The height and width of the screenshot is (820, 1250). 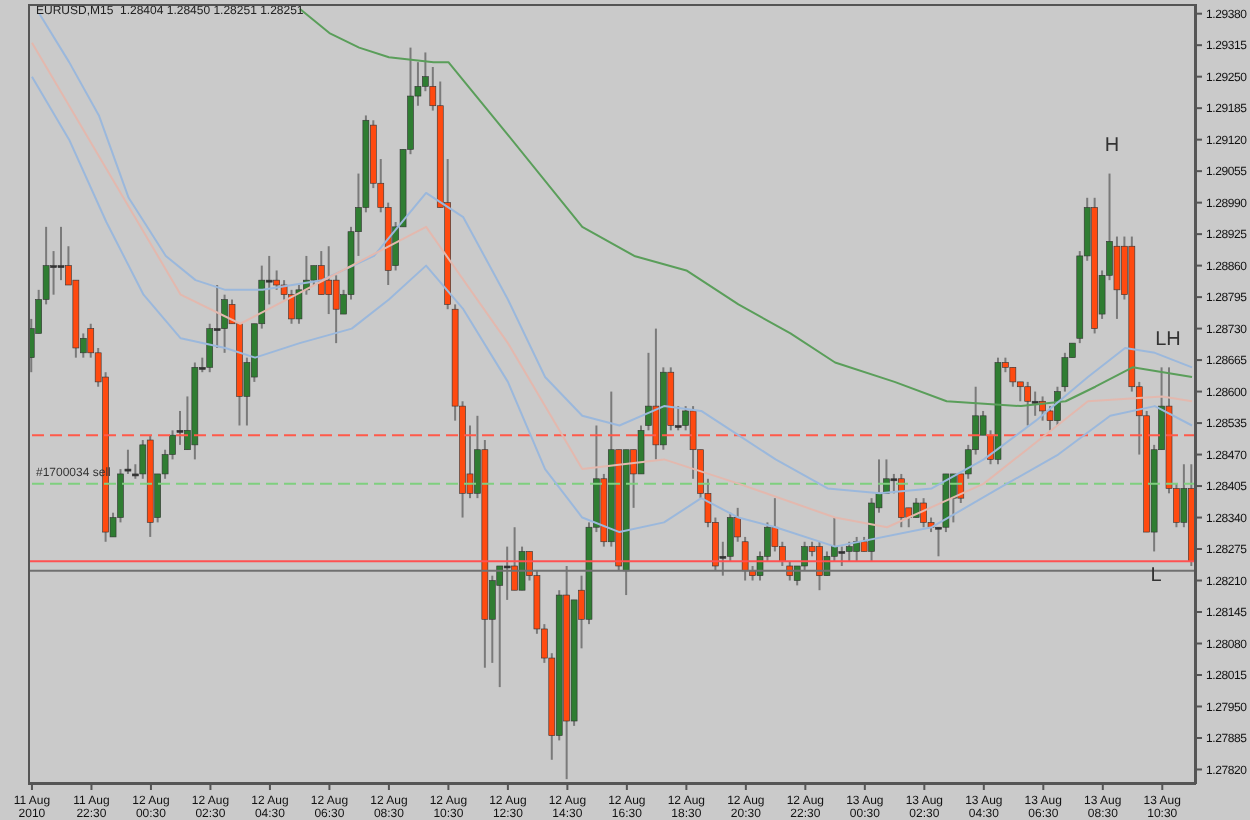 What do you see at coordinates (1112, 146) in the screenshot?
I see `annotation: H` at bounding box center [1112, 146].